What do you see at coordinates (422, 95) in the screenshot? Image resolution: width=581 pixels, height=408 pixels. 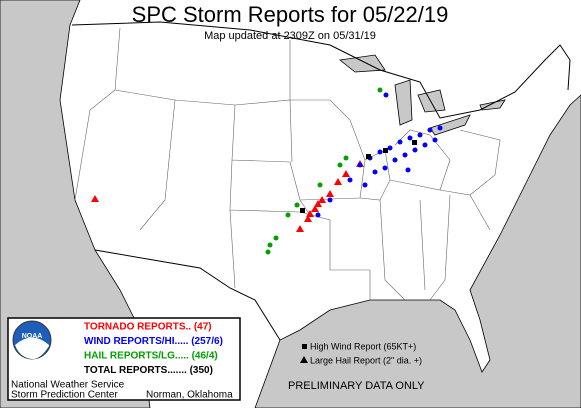 I see `great-lakes` at bounding box center [422, 95].